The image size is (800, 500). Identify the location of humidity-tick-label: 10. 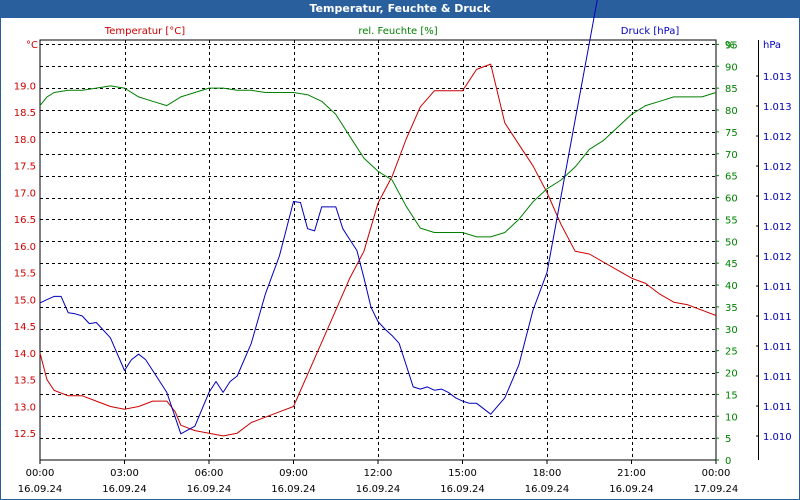
(731, 417).